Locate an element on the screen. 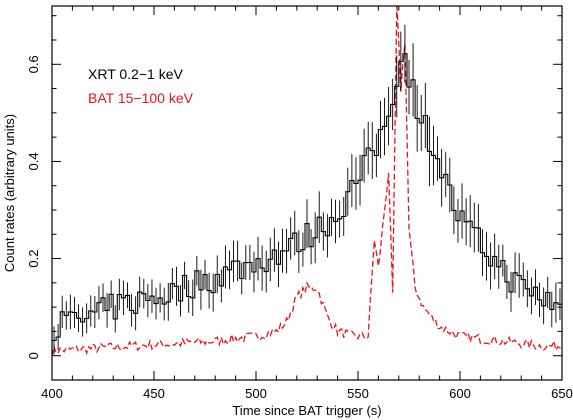  x-tick-label: 500 is located at coordinates (256, 393).